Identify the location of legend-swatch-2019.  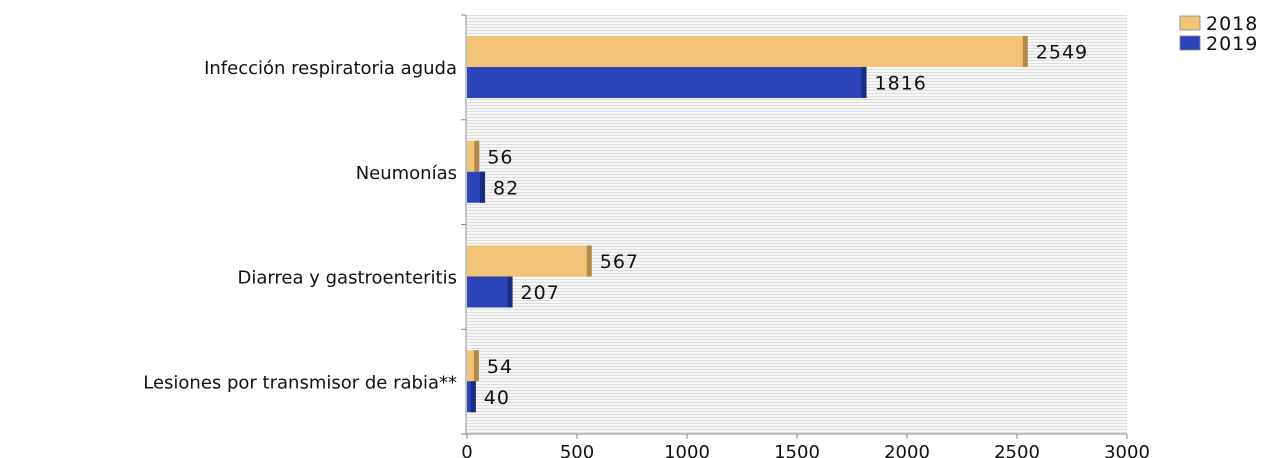
(1190, 43).